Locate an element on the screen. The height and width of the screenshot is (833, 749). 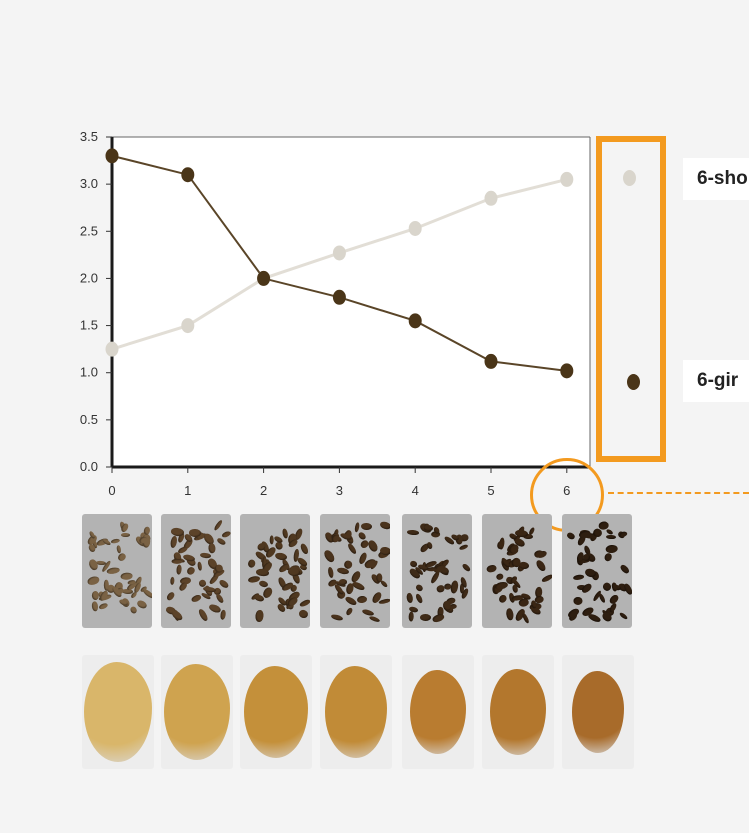
y-tick-label: 1.5 is located at coordinates (89, 325).